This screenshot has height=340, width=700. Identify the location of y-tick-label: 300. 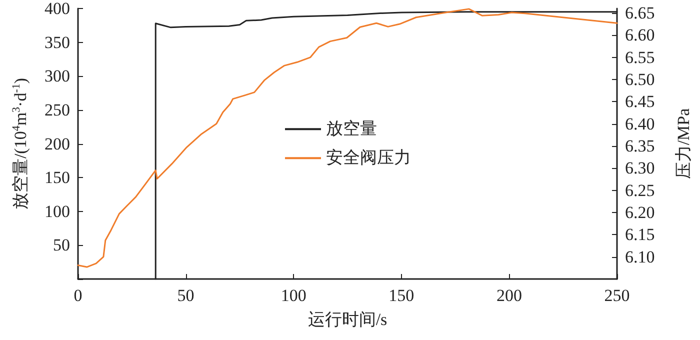
(57, 76).